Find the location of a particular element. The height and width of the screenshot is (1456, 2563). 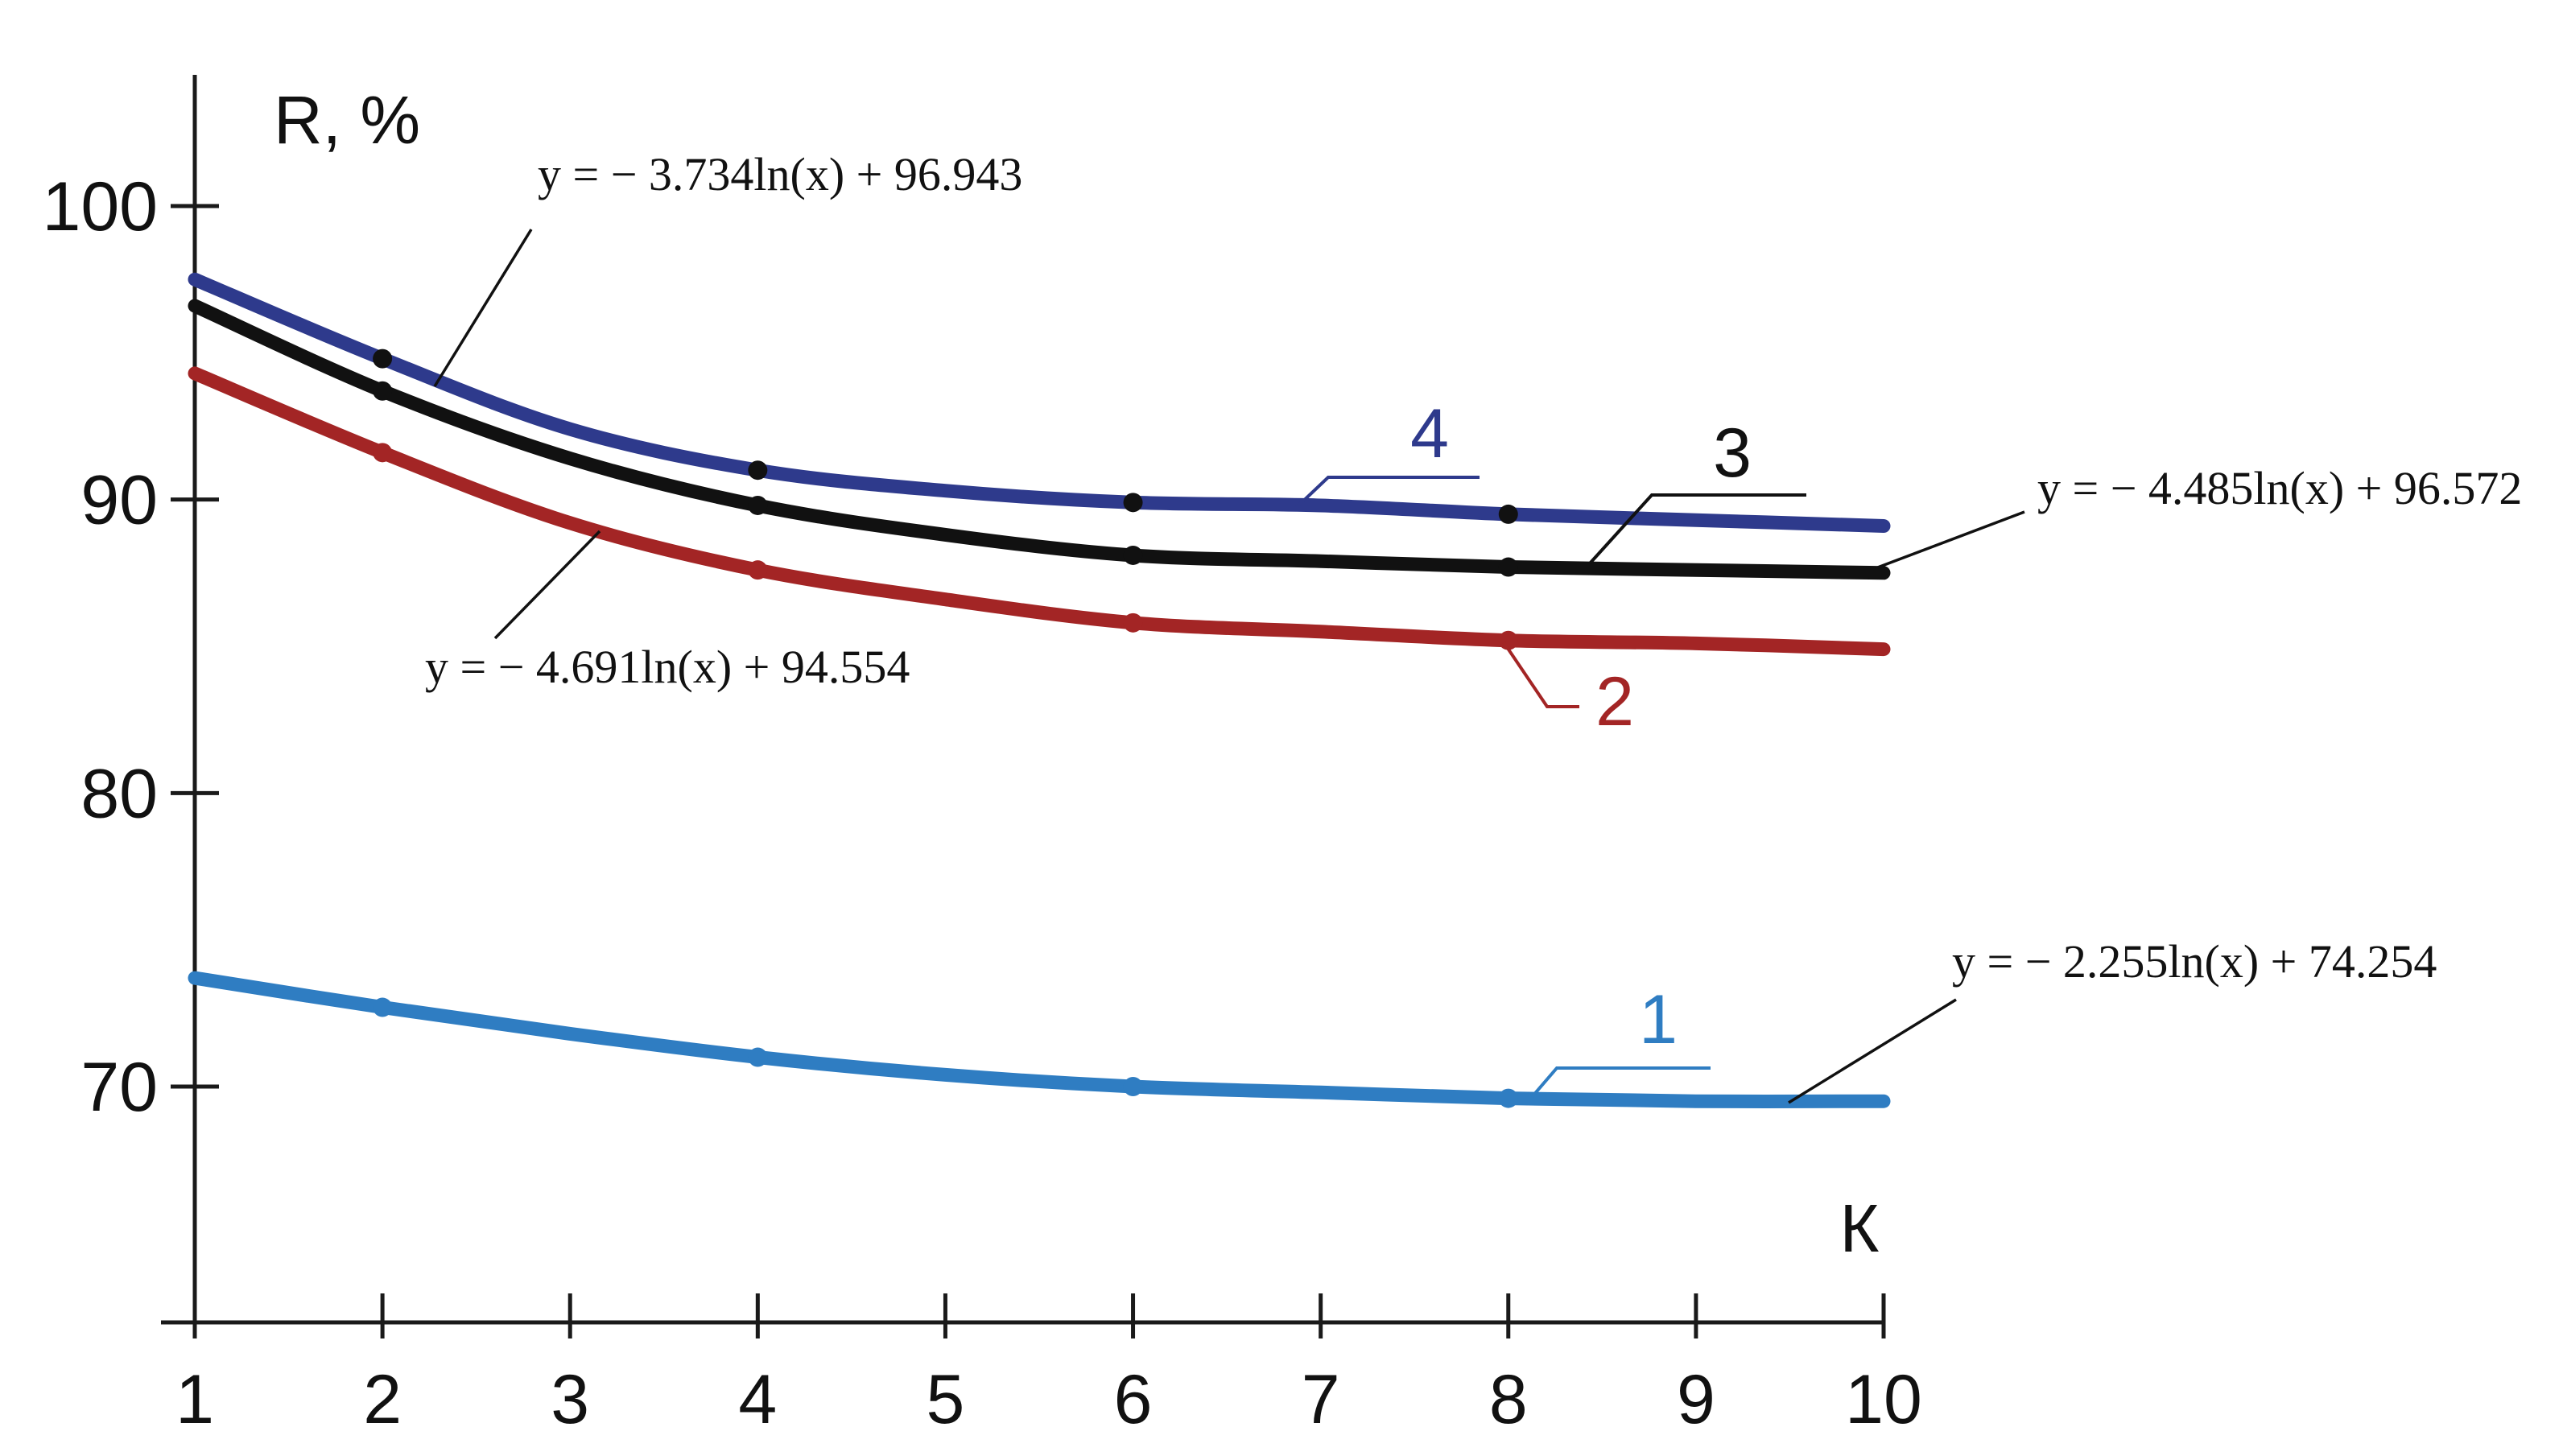

data-point-1-x4 is located at coordinates (758, 1057).